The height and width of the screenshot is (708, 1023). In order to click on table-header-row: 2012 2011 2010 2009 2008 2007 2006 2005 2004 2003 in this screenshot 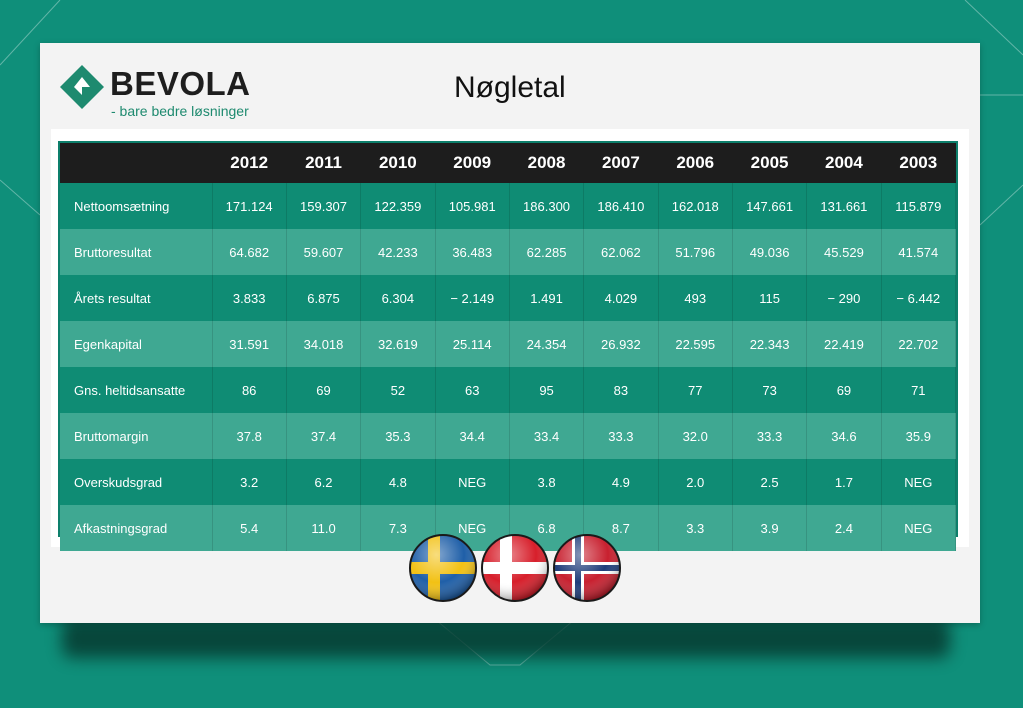, I will do `click(508, 163)`.